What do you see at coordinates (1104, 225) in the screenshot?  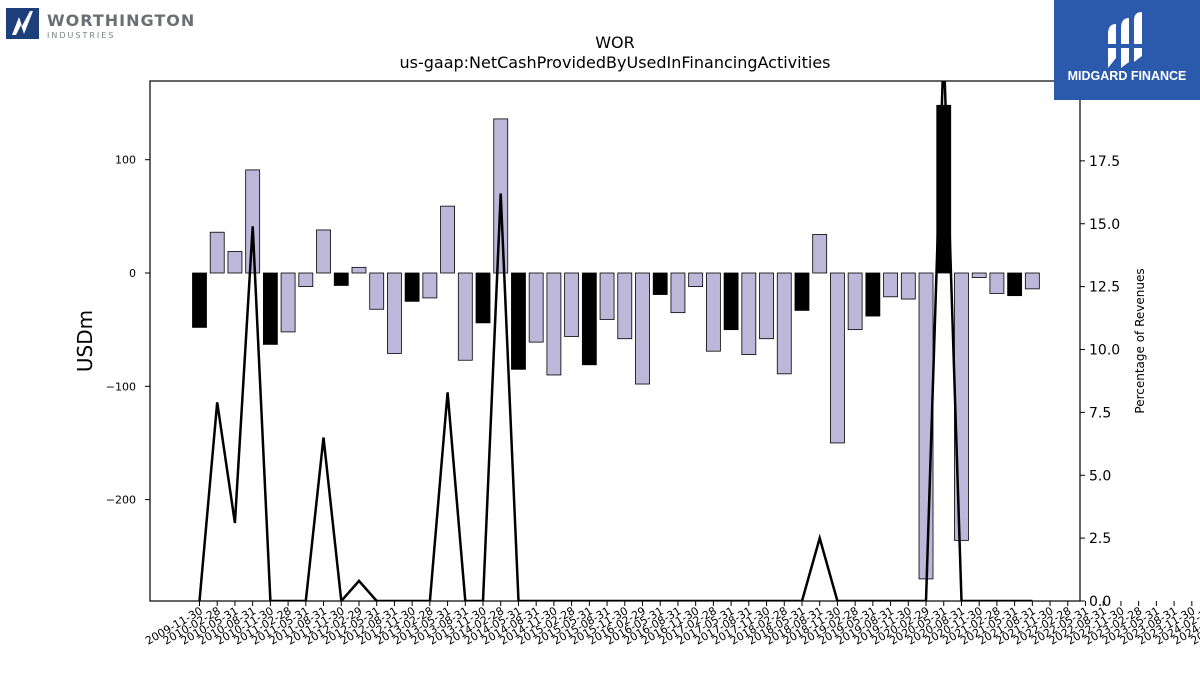 I see `y2-tick-label: 15.0` at bounding box center [1104, 225].